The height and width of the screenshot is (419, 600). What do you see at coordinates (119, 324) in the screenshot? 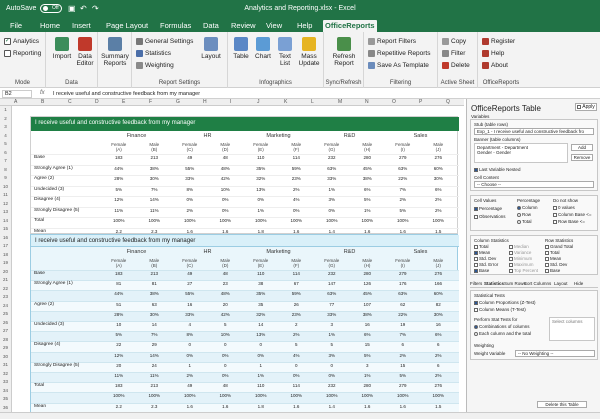
I see `table-cell: 10` at bounding box center [119, 324].